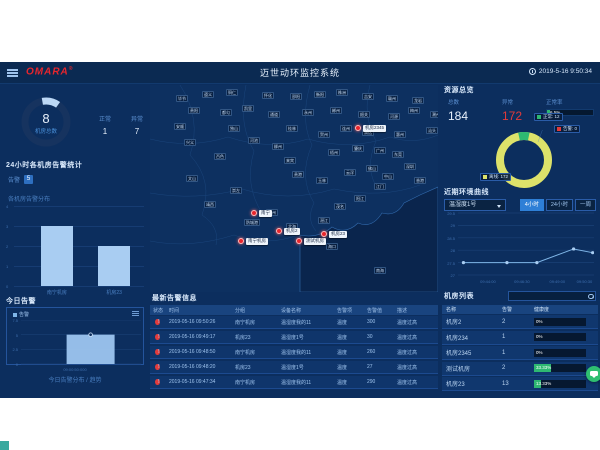 This screenshot has height=450, width=600. What do you see at coordinates (520, 136) in the screenshot?
I see `panel-resource-overview: 资源总览 总数 184 异常 172 正常率 6.5% 正常:` at bounding box center [520, 136].